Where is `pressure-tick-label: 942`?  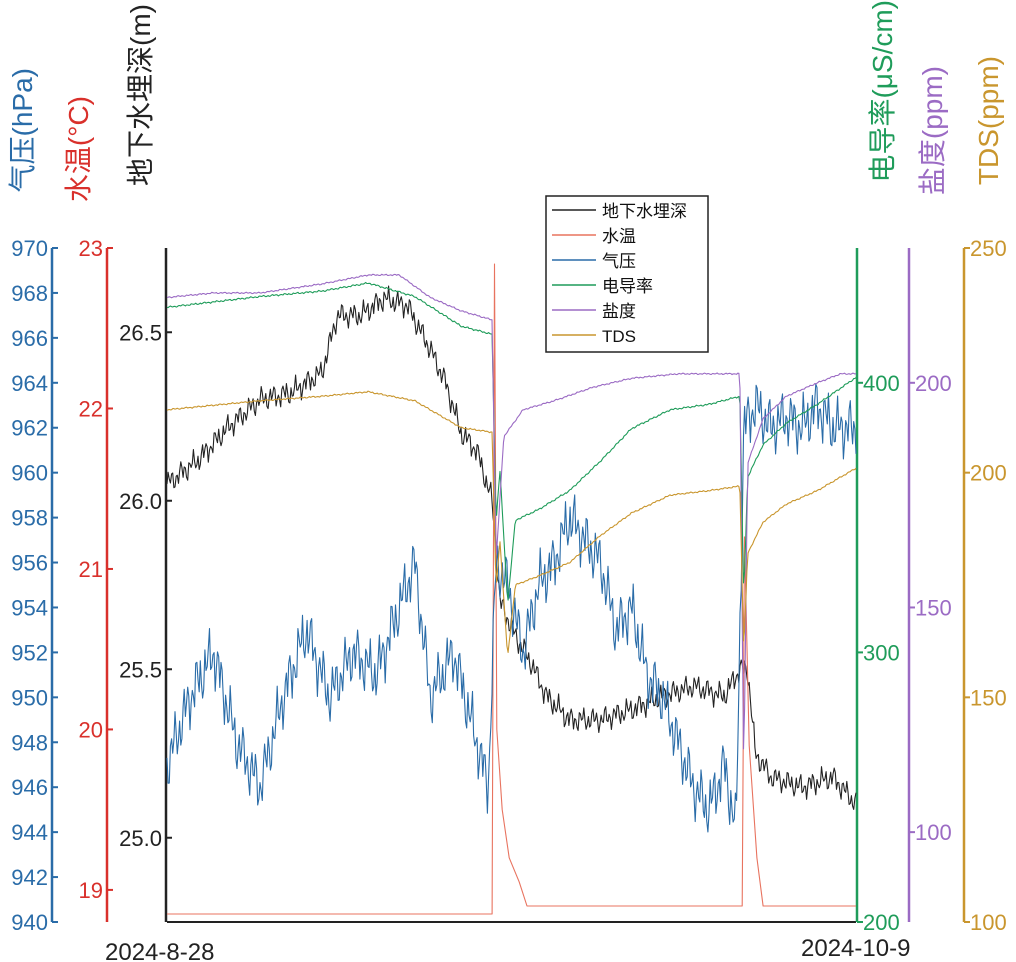
pressure-tick-label: 942 is located at coordinates (29, 877).